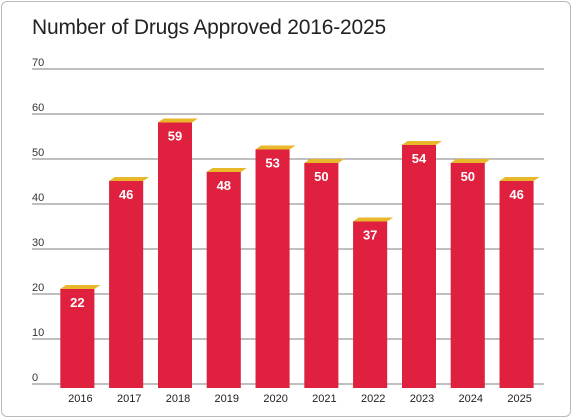 This screenshot has width=574, height=420. I want to click on bar-2020: 53, so click(275, 266).